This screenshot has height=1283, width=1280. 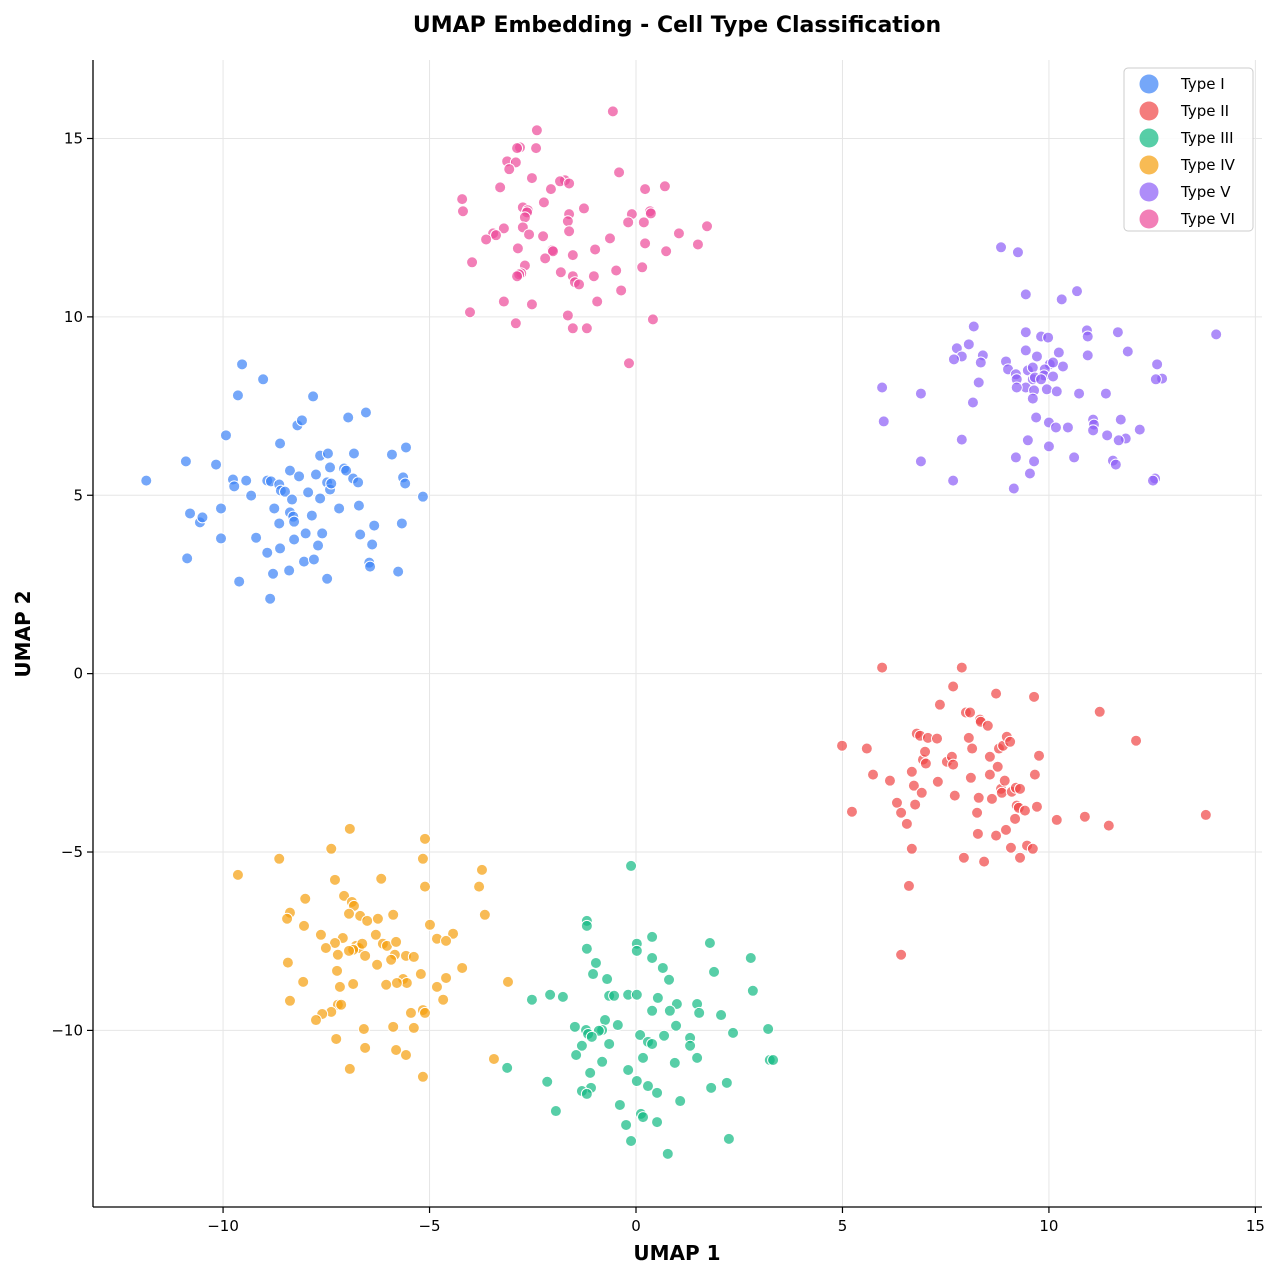 What do you see at coordinates (1182, 84) in the screenshot?
I see `legend-item: Type I` at bounding box center [1182, 84].